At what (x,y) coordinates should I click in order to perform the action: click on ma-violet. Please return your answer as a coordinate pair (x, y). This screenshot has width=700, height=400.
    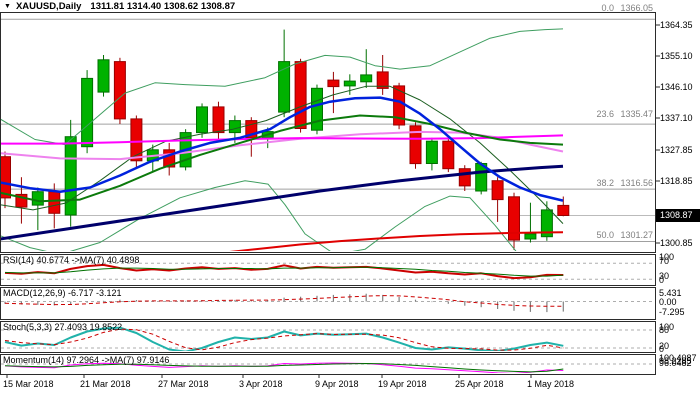
    Looking at the image, I should click on (282, 145).